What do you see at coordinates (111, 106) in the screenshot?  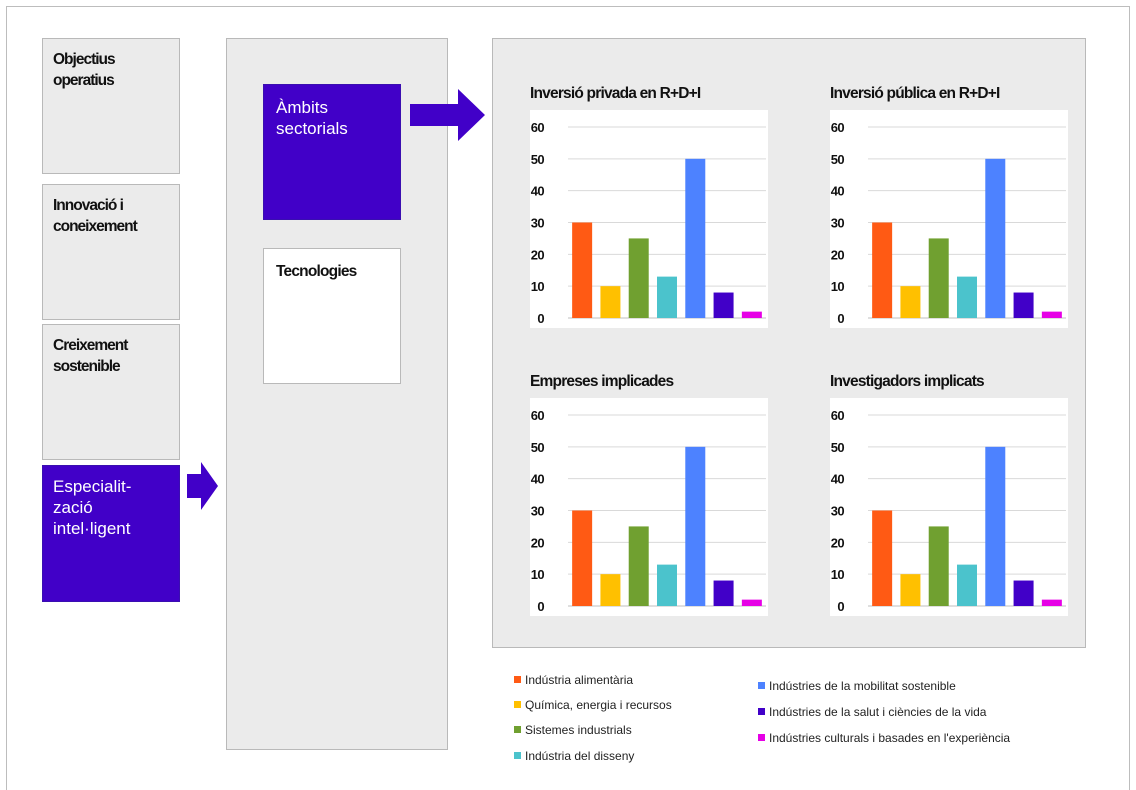 I see `box-objectius-operatius: Objectius operatius` at bounding box center [111, 106].